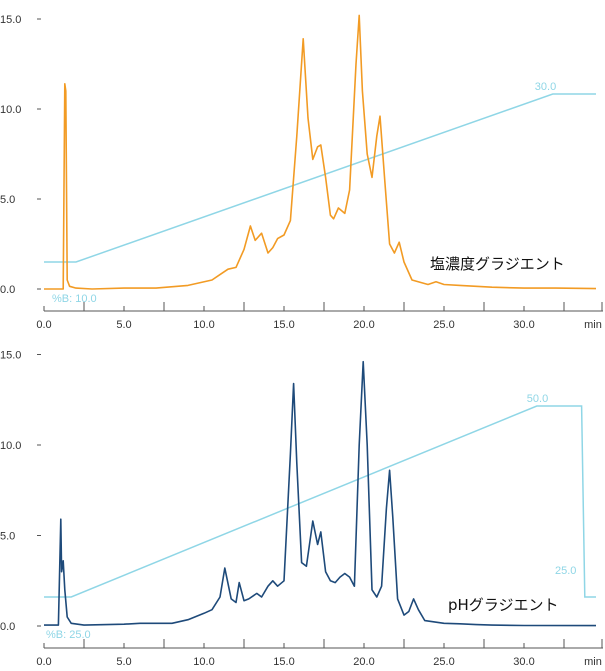 This screenshot has height=671, width=605. I want to click on gradient-start-label: %B: 25.0, so click(68, 635).